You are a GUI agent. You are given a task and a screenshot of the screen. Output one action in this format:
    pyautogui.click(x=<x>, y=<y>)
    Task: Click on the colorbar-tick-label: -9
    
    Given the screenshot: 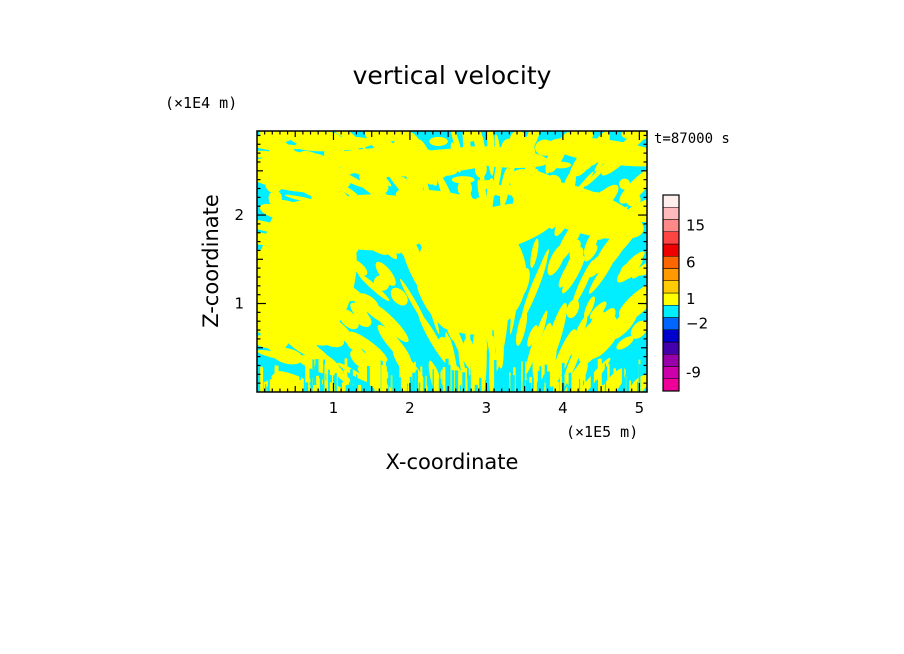 What is the action you would take?
    pyautogui.click(x=693, y=373)
    